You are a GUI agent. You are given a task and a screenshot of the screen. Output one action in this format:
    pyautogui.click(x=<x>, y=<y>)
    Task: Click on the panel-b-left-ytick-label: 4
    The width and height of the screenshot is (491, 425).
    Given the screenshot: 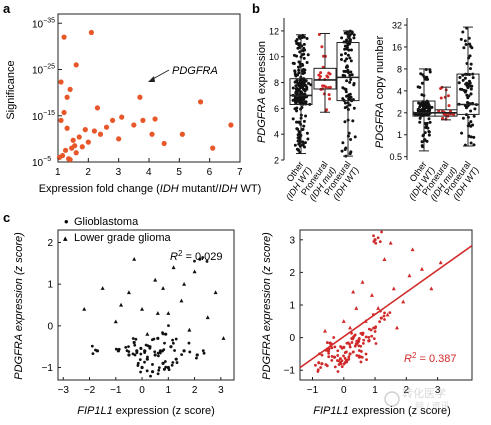 What is the action you would take?
    pyautogui.click(x=276, y=135)
    